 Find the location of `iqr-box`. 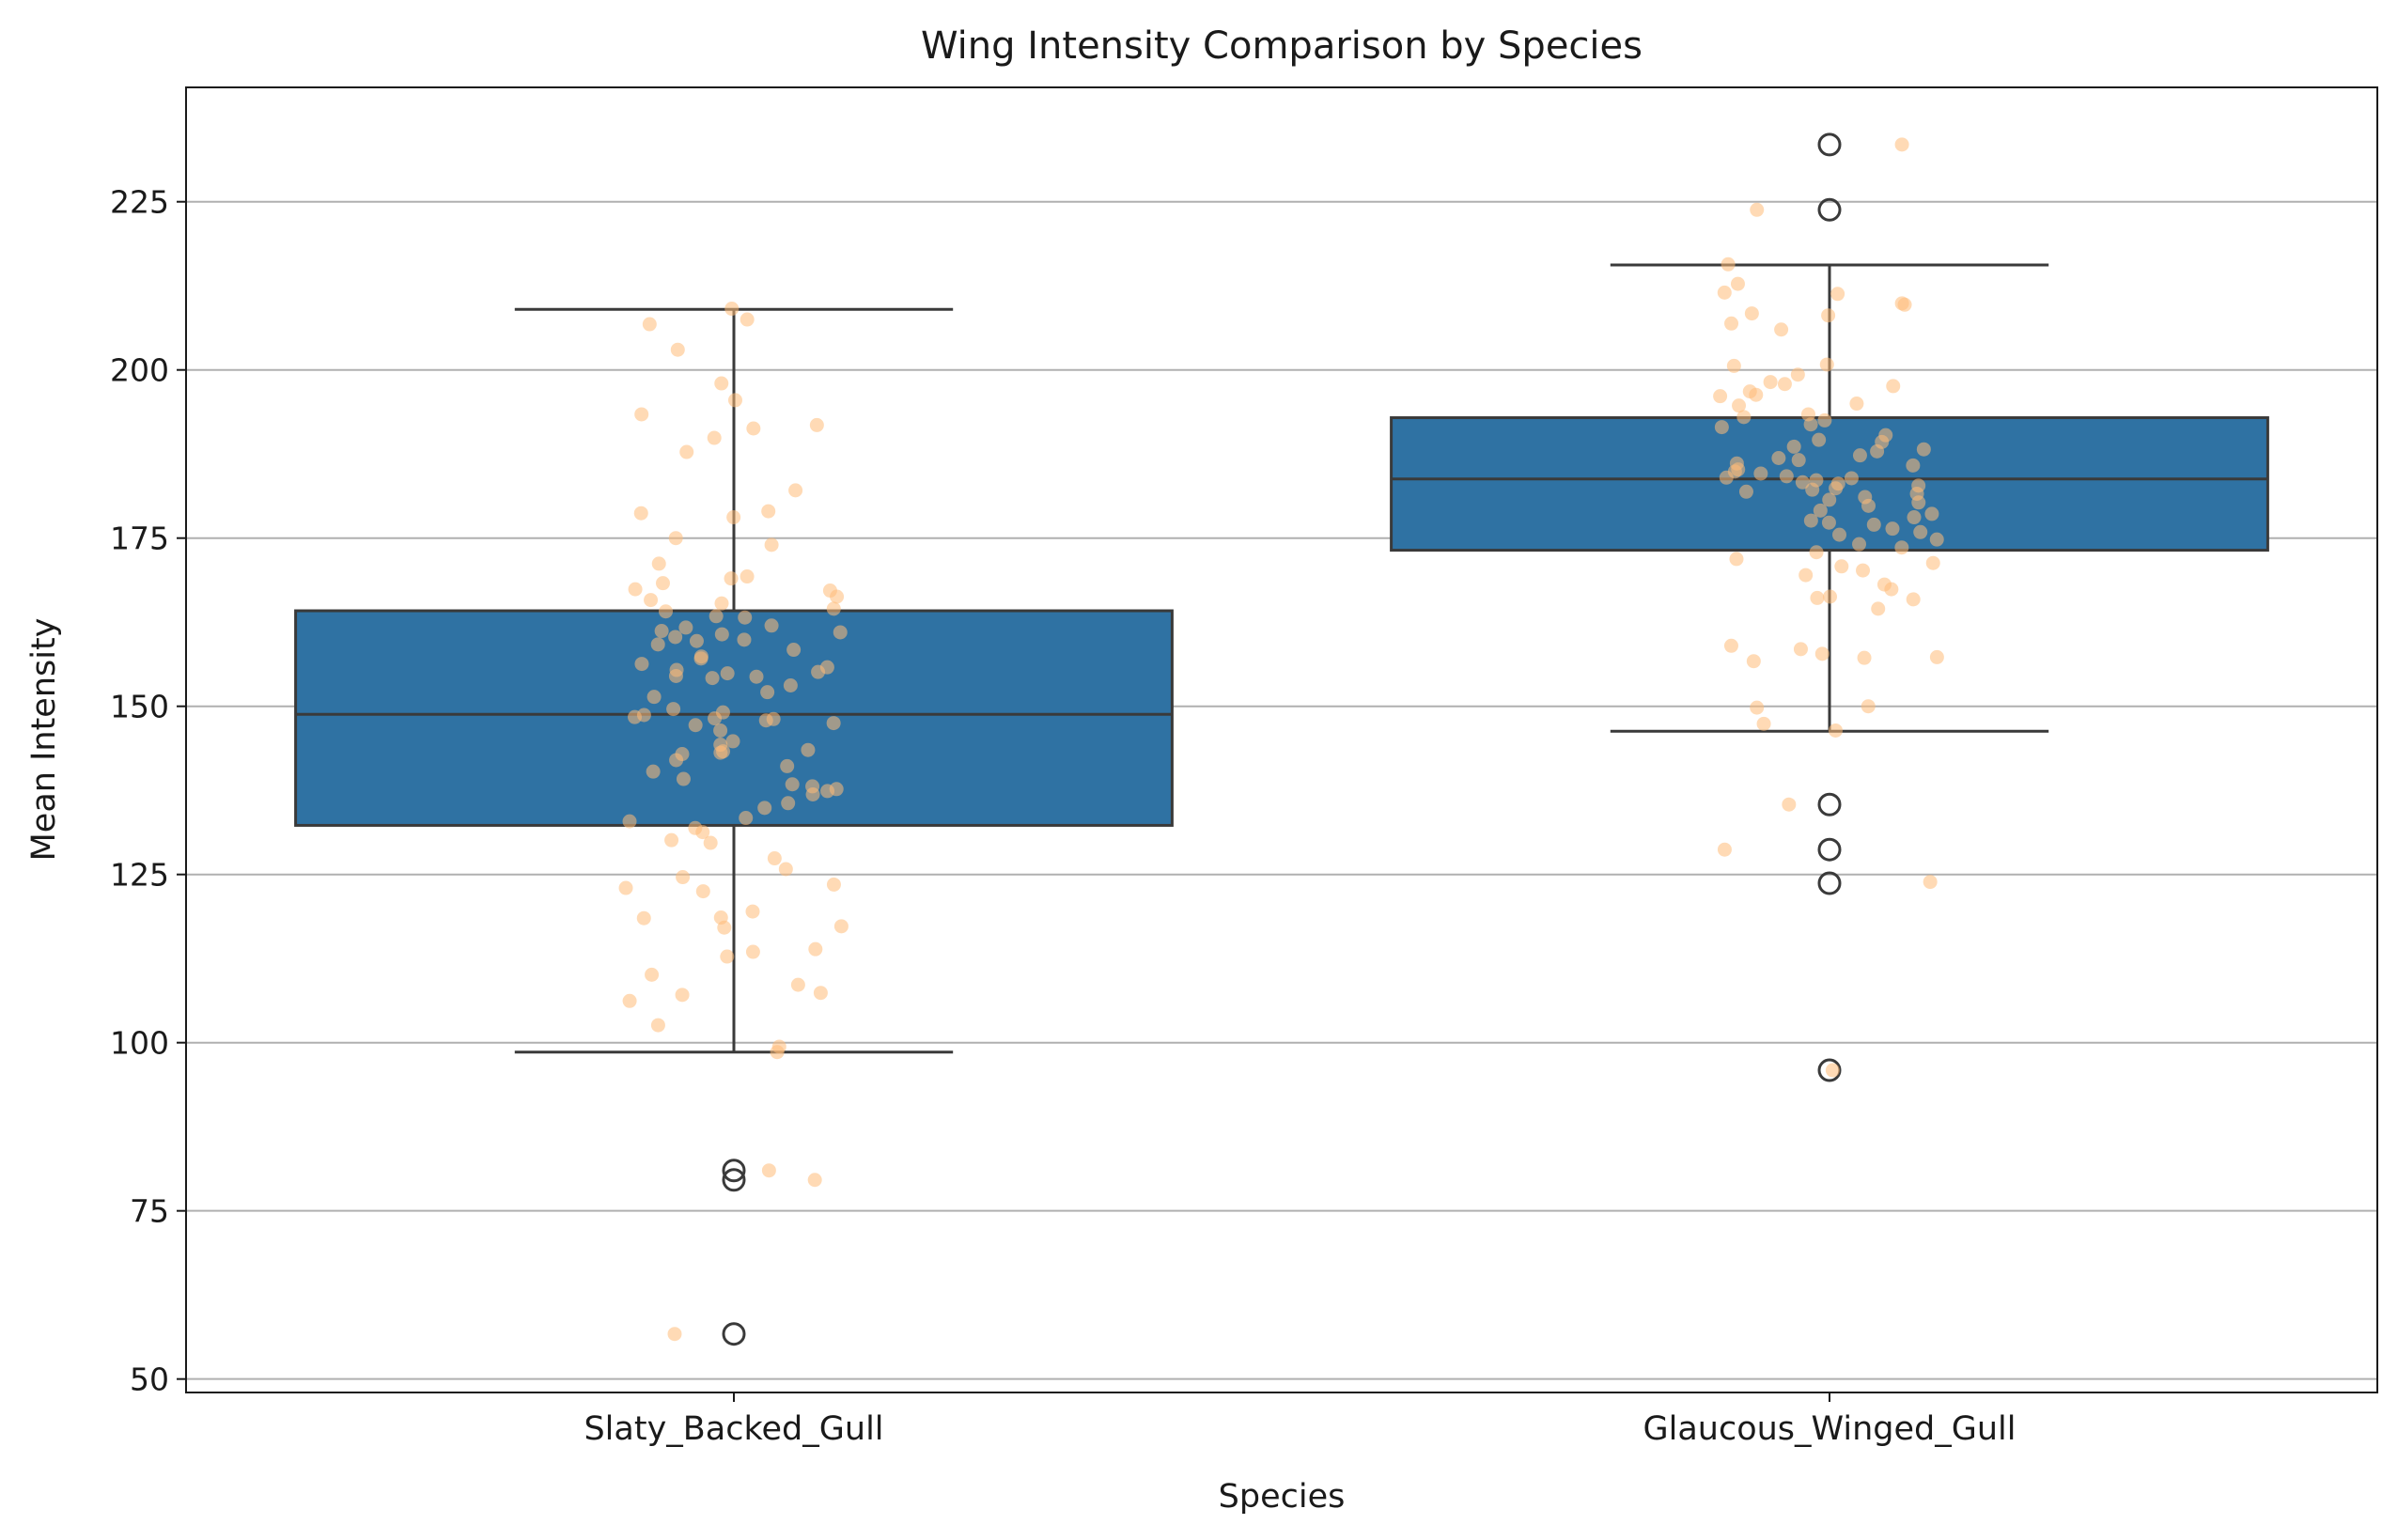

iqr-box is located at coordinates (1830, 484).